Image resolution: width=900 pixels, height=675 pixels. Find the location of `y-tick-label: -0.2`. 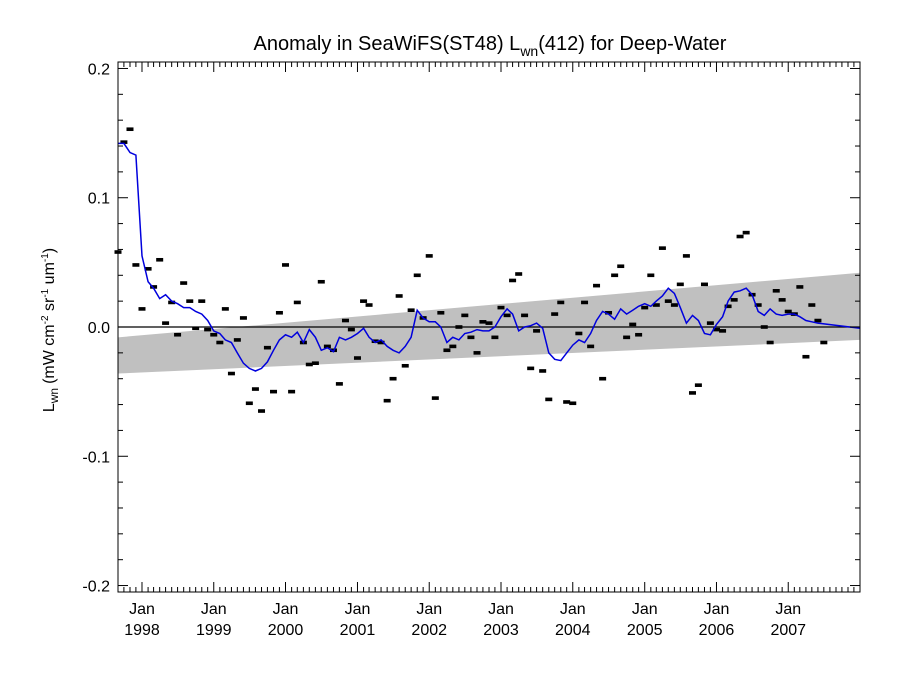

y-tick-label: -0.2 is located at coordinates (96, 587).